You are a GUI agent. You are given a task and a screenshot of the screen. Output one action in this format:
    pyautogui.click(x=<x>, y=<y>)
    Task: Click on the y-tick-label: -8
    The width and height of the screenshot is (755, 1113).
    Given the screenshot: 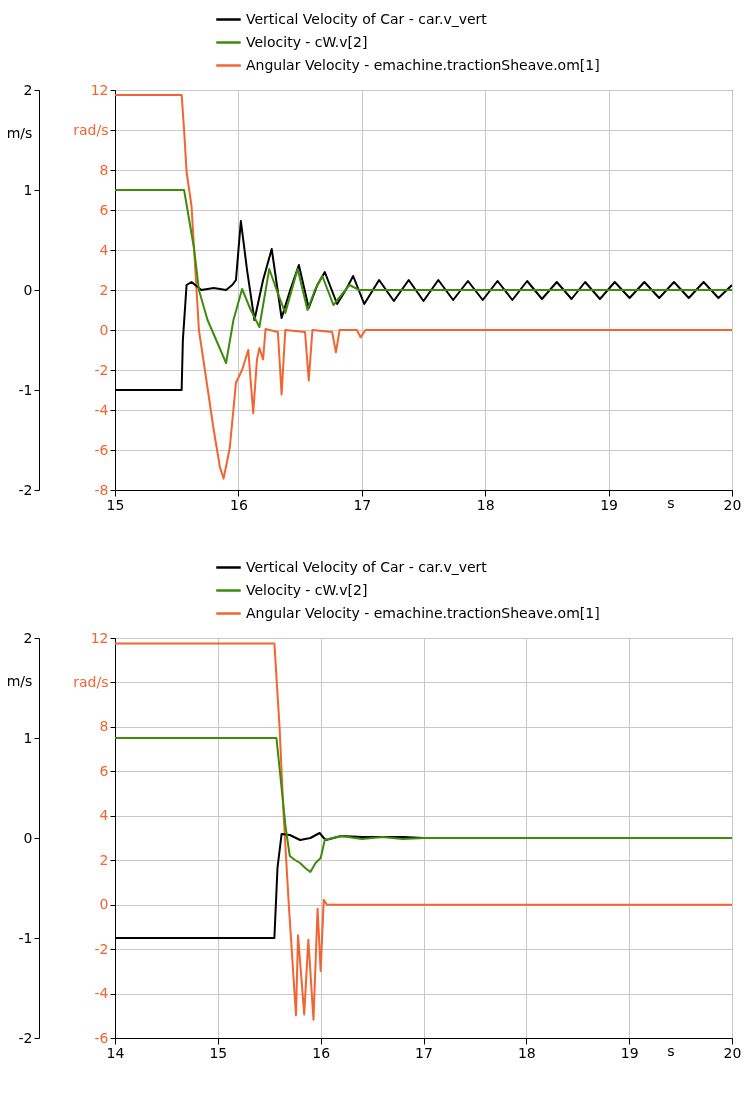 What is the action you would take?
    pyautogui.click(x=101, y=489)
    